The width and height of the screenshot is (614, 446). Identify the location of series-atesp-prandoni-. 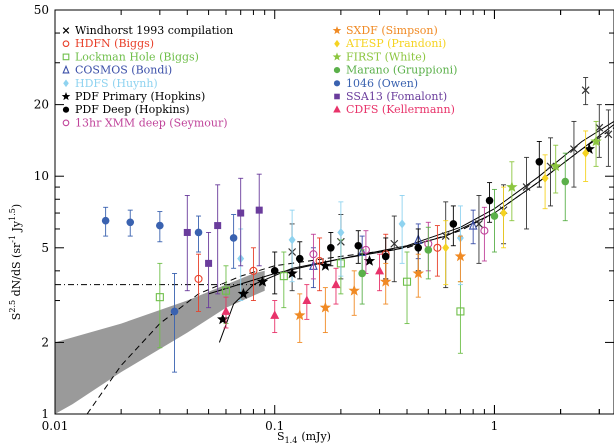
(516, 208).